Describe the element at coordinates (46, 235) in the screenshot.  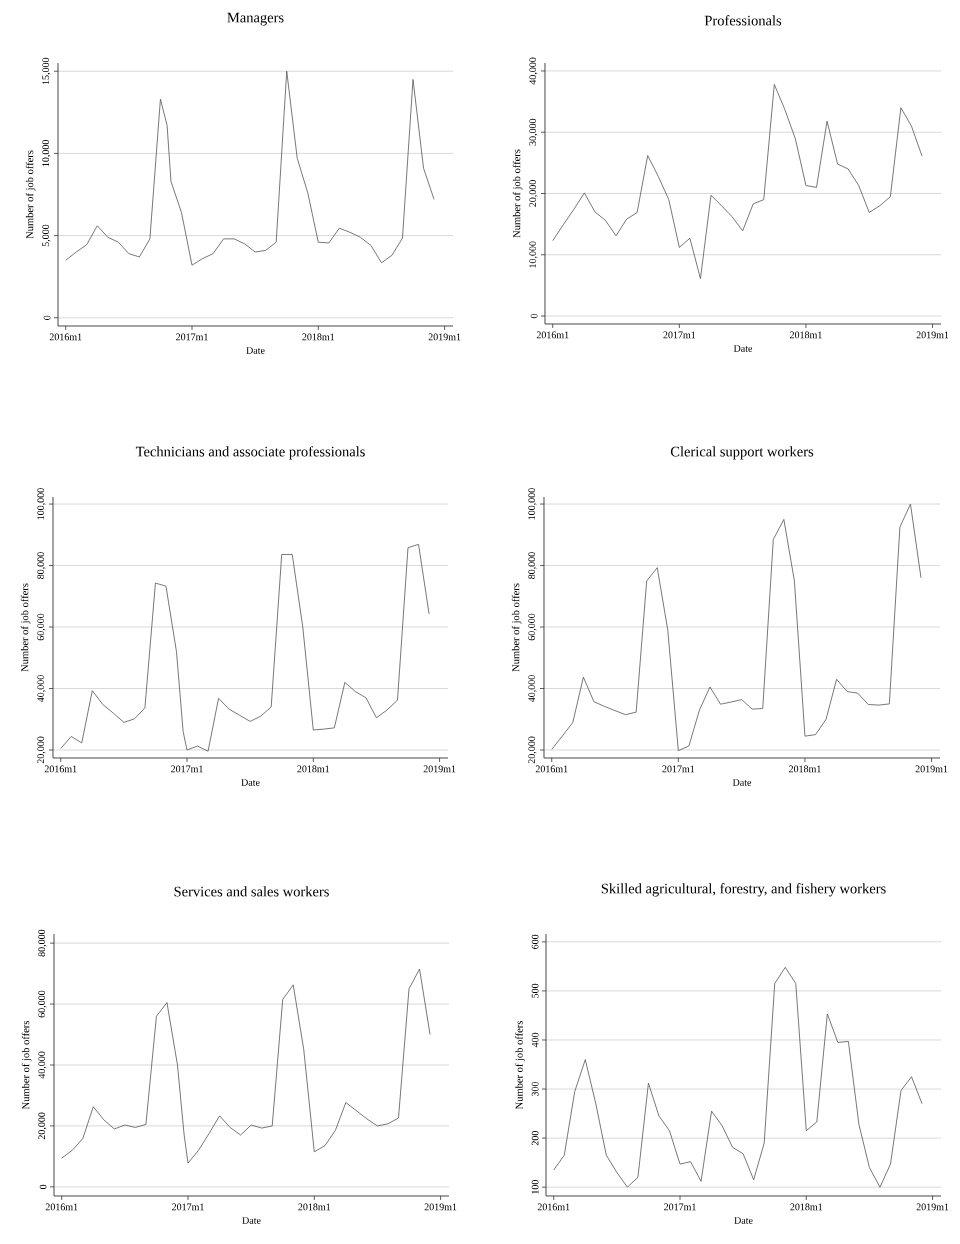
I see `y-tick-label: 5,000` at that location.